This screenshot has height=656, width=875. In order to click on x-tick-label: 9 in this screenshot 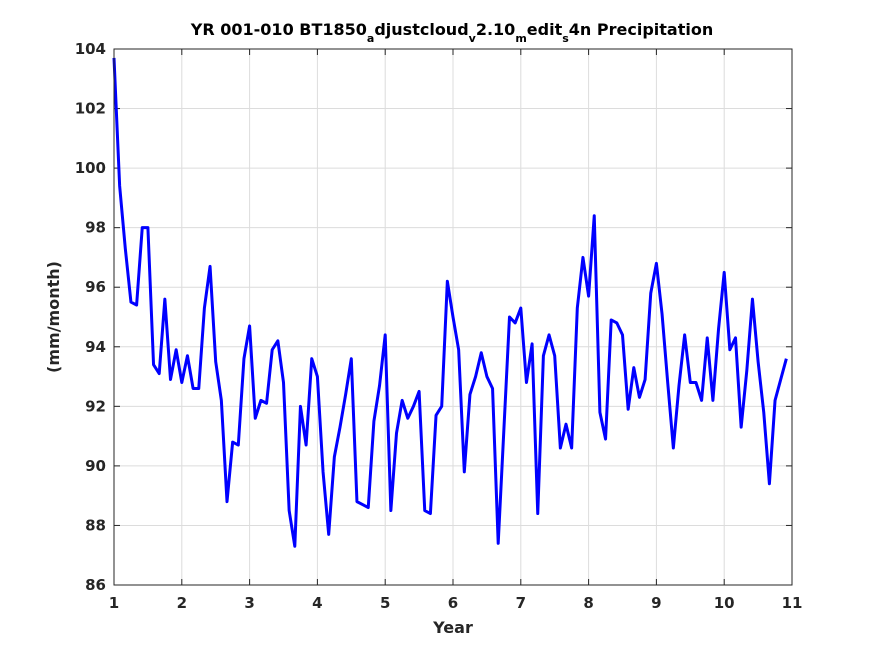, I will do `click(656, 603)`.